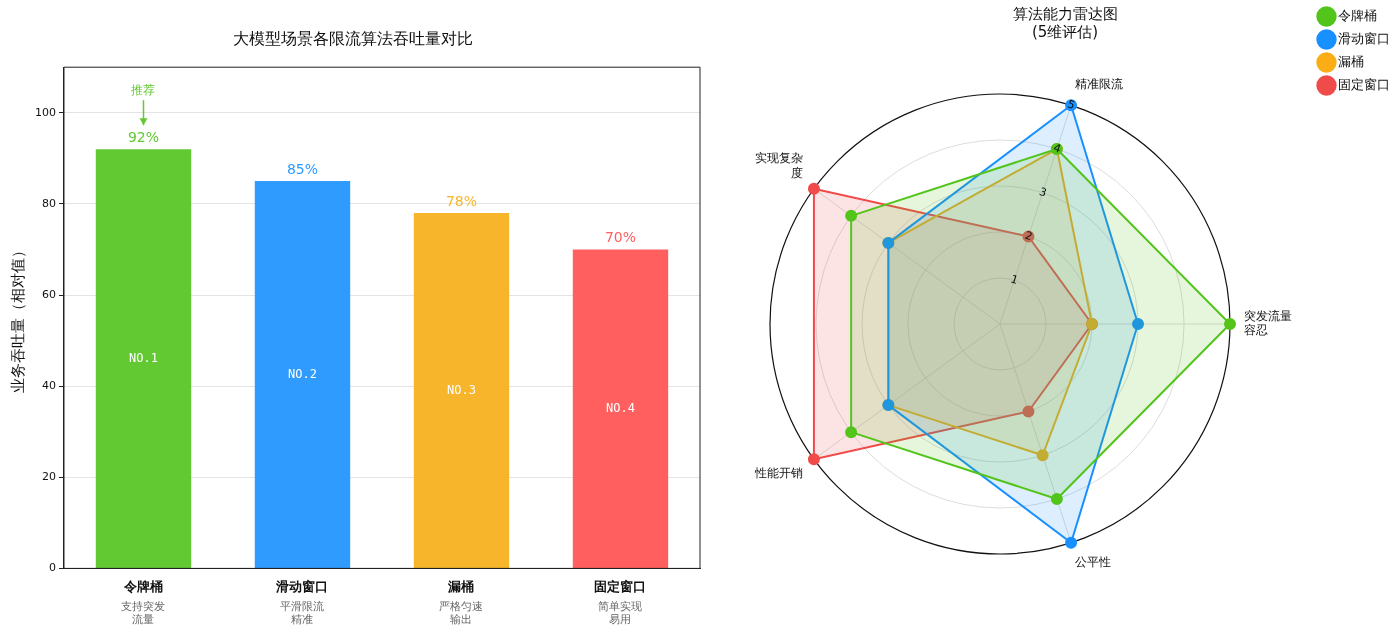 This screenshot has width=1400, height=632. I want to click on x-tick-label: 固定窗口, so click(620, 586).